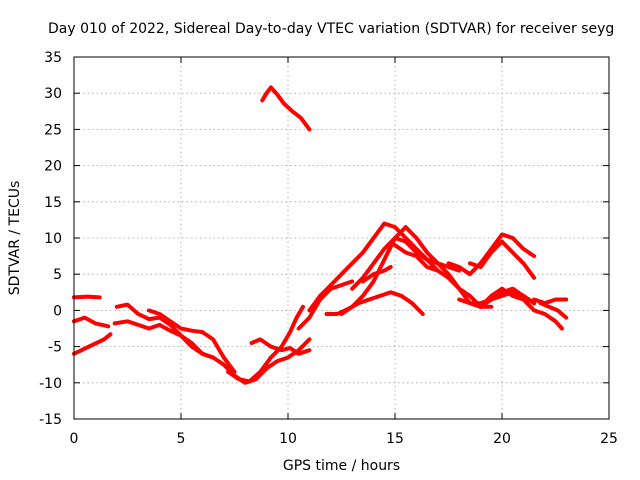 This screenshot has width=640, height=480. Describe the element at coordinates (181, 439) in the screenshot. I see `x-tick-label: 5` at that location.